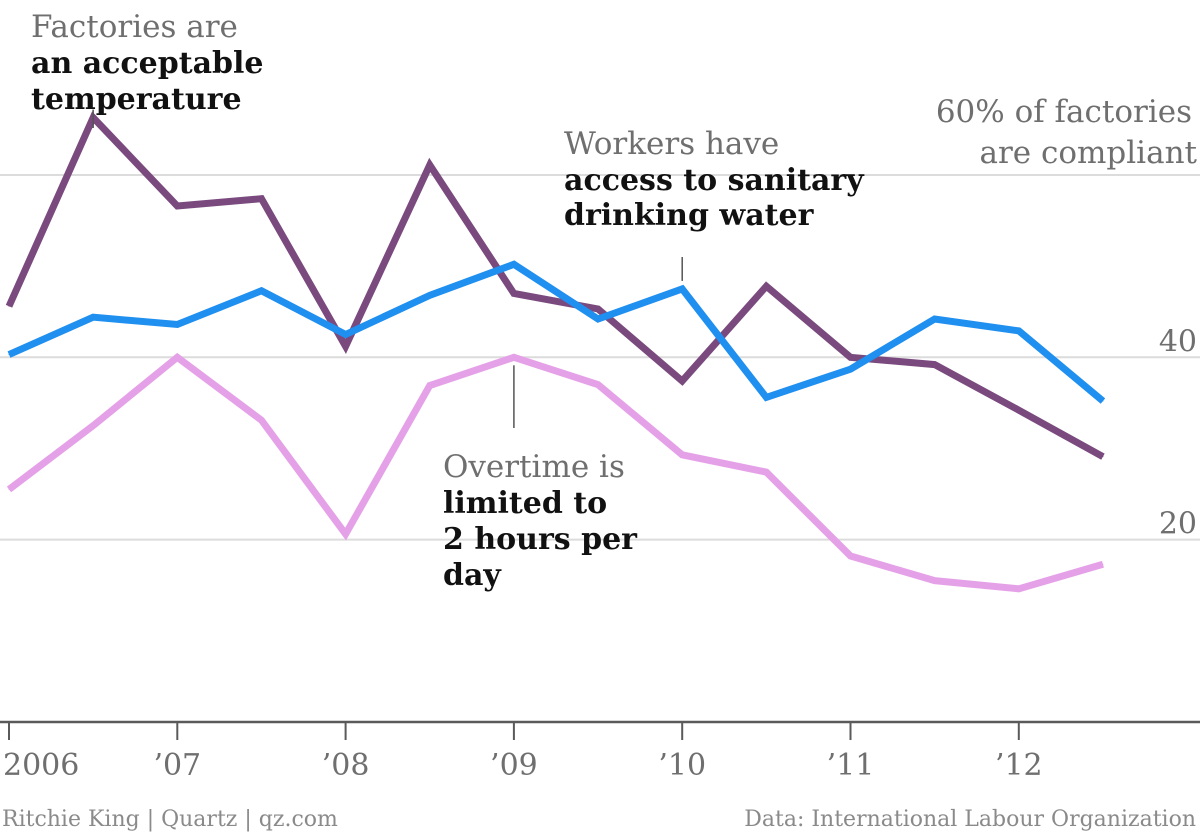 The image size is (1200, 840). Describe the element at coordinates (472, 575) in the screenshot. I see `annotation-overtime-bold-3: day` at that location.